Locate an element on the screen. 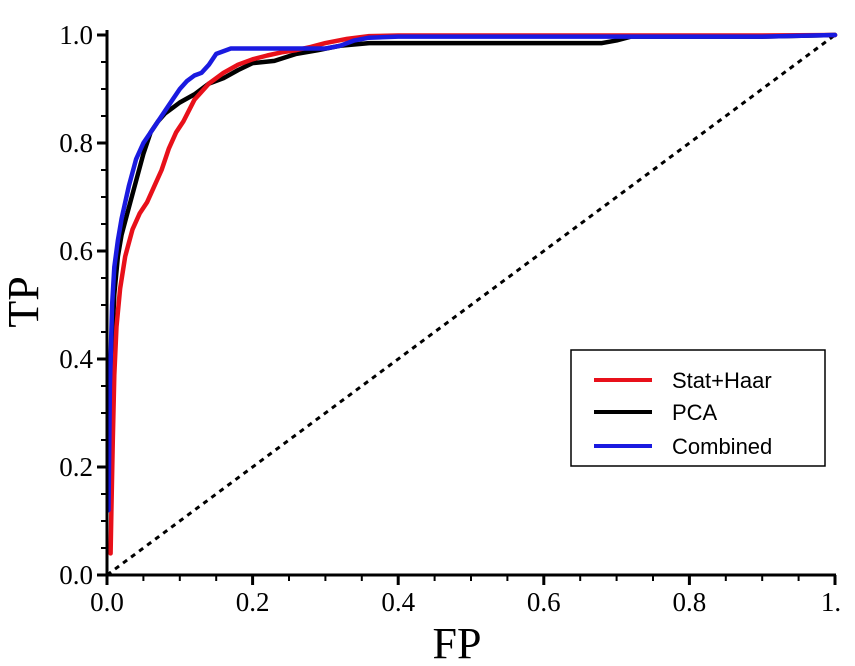  y-axis-title: TP is located at coordinates (24, 301).